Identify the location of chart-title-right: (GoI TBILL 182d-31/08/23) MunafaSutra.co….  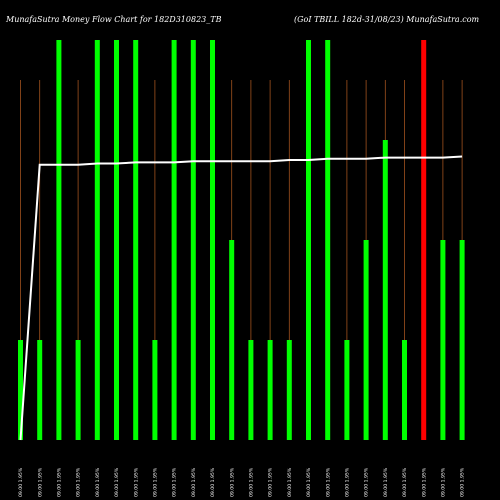
(387, 19).